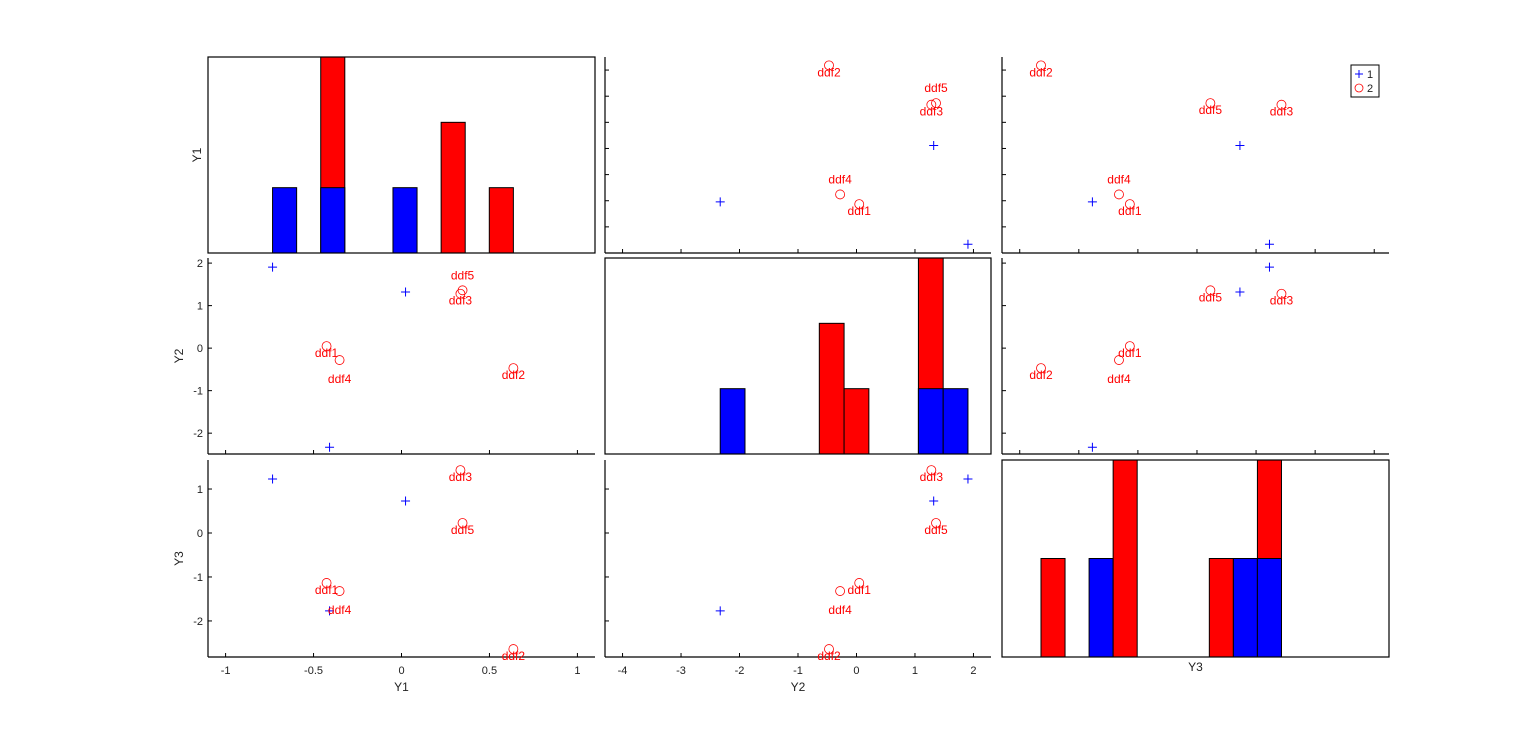  What do you see at coordinates (1370, 89) in the screenshot?
I see `legend-entry: 2` at bounding box center [1370, 89].